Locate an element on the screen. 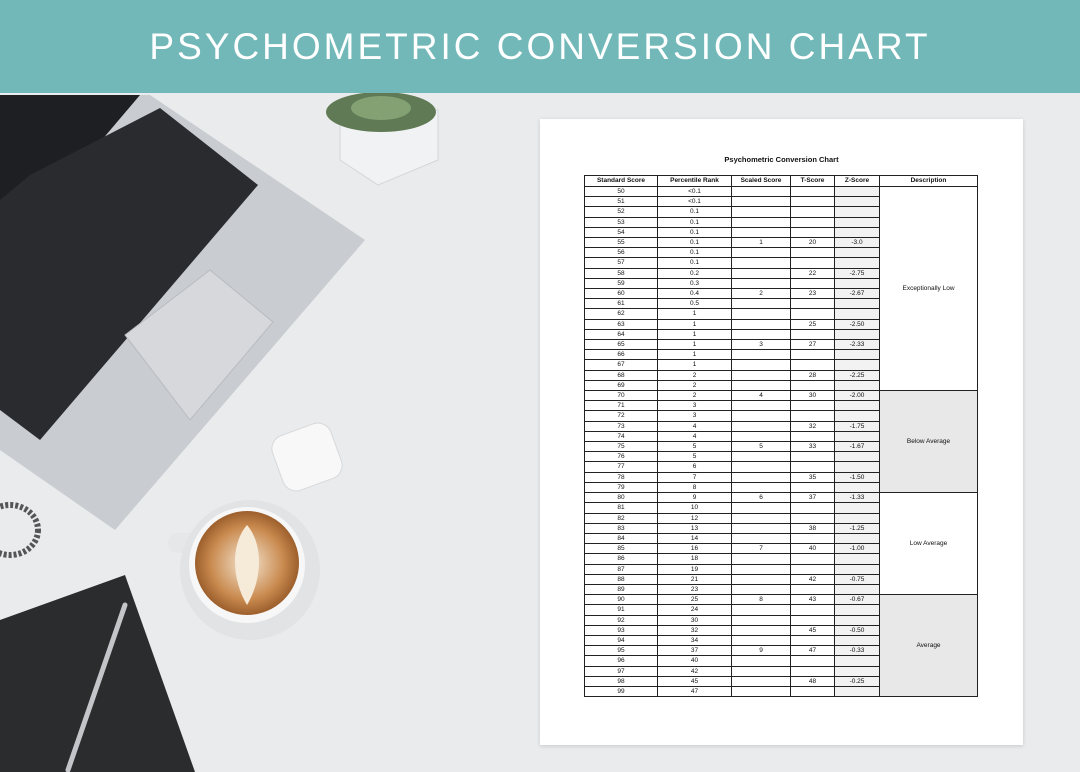  table-cell: 73 is located at coordinates (621, 426).